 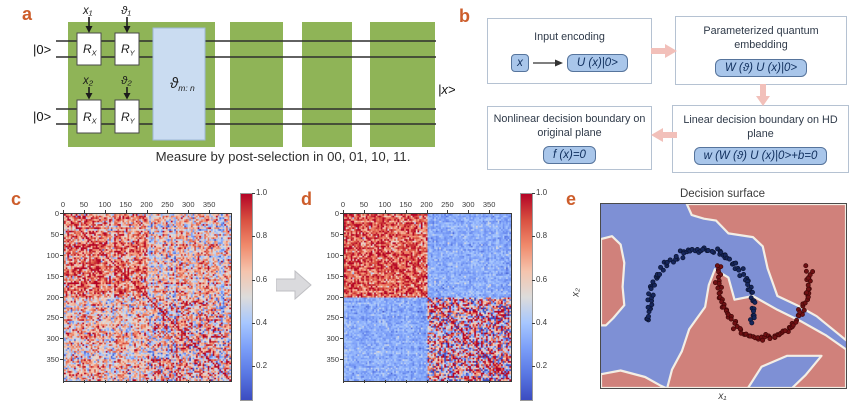 What do you see at coordinates (763, 95) in the screenshot?
I see `flow-arrow-down-icon` at bounding box center [763, 95].